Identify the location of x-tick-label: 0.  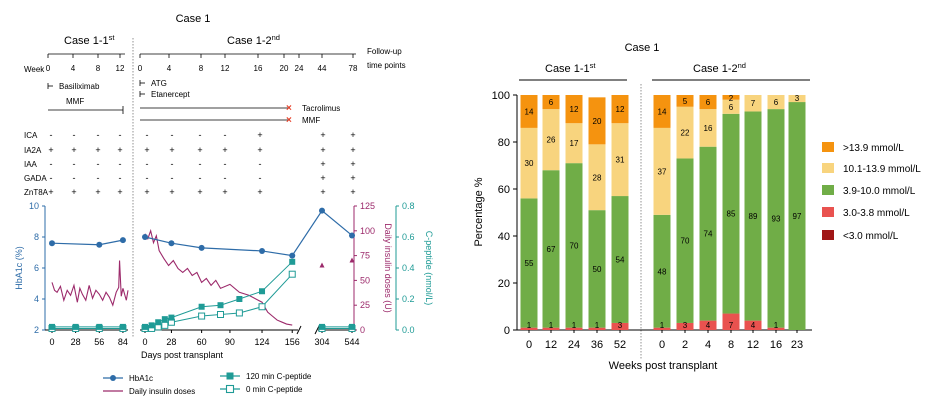
(662, 345).